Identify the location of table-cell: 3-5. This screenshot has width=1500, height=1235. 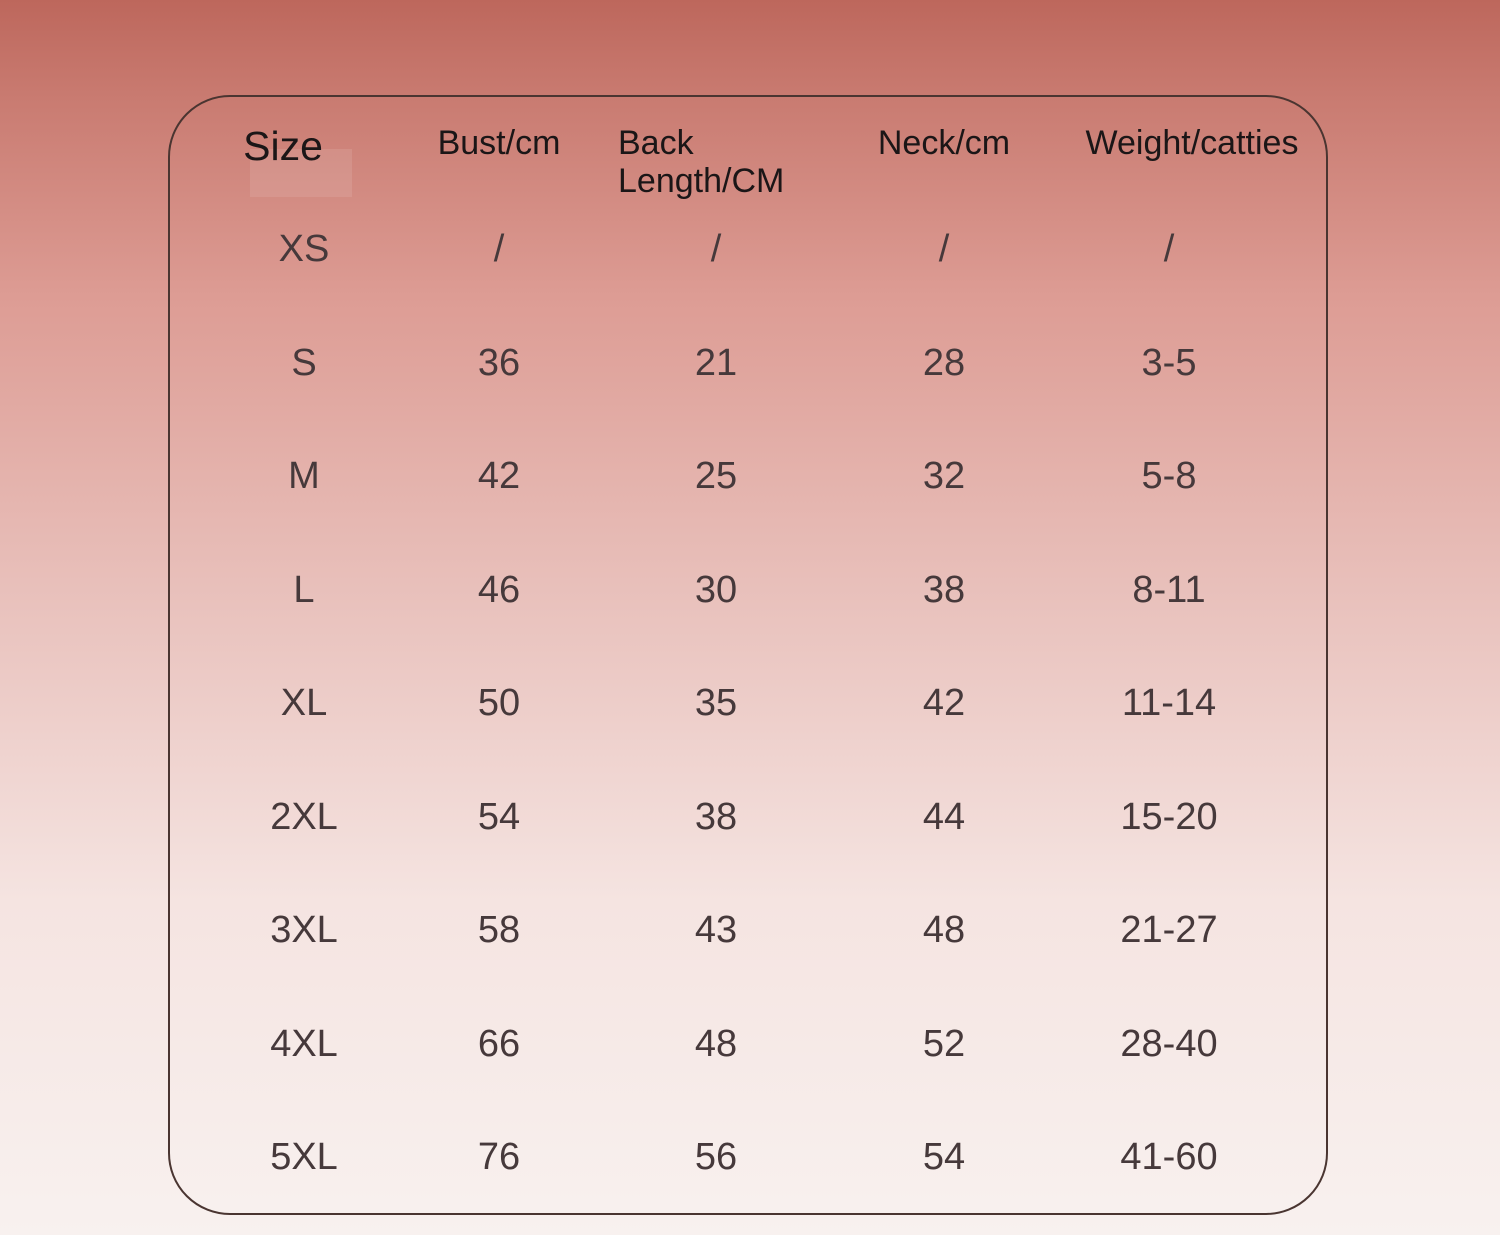
(1169, 362).